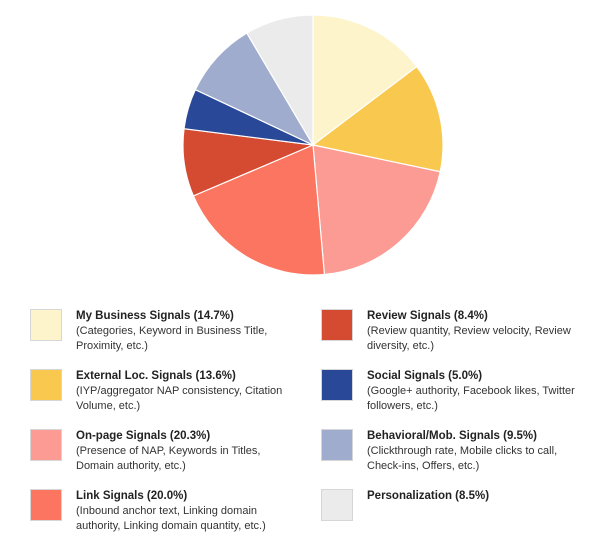  Describe the element at coordinates (427, 316) in the screenshot. I see `legend-label: Review Signals (8.4%)` at that location.